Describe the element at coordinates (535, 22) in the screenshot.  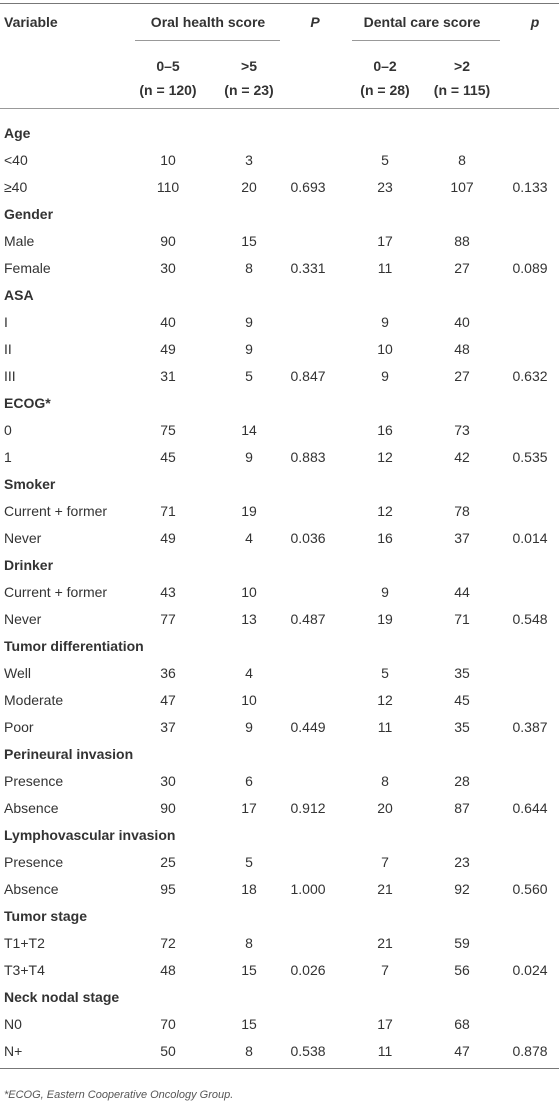
I see `header-cell: p` at that location.